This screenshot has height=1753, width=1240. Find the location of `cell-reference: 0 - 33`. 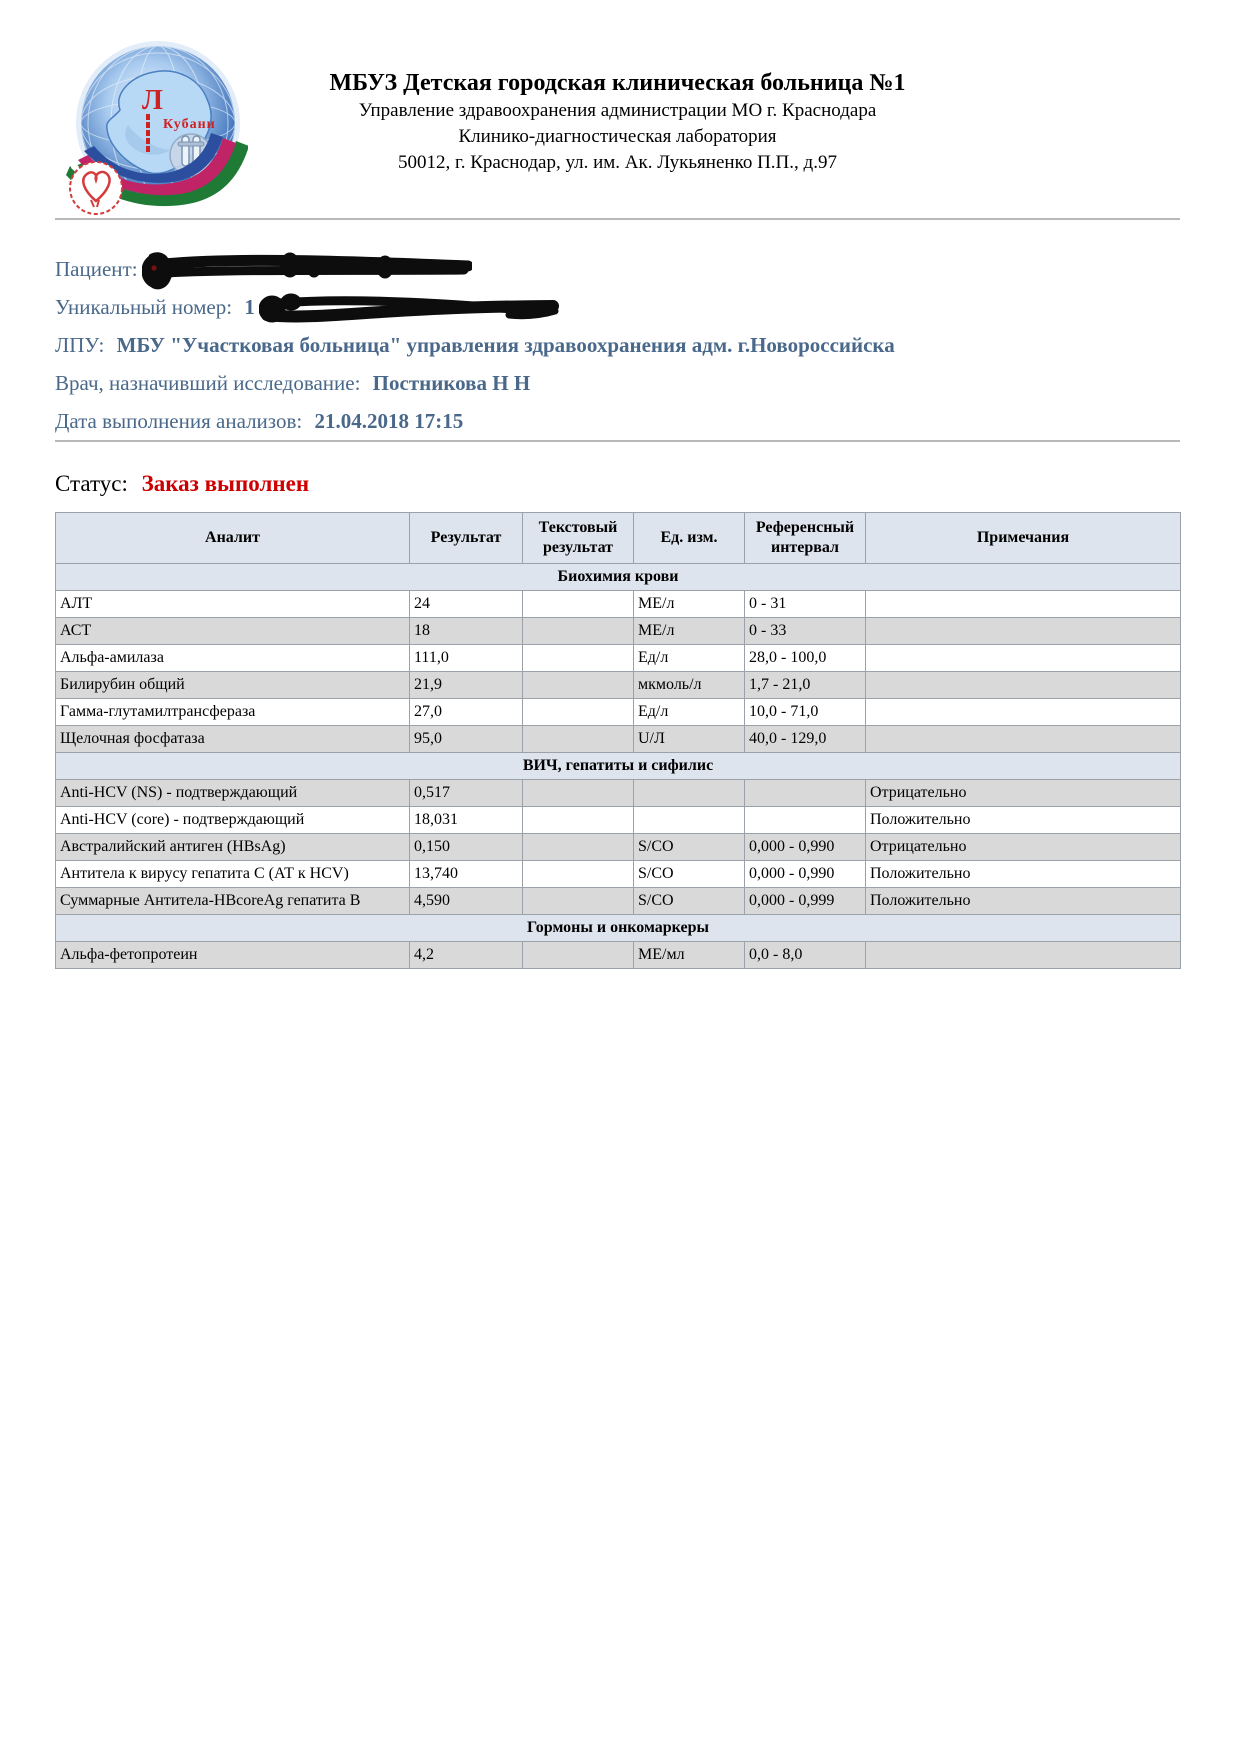

cell-reference: 0 - 33 is located at coordinates (805, 631).